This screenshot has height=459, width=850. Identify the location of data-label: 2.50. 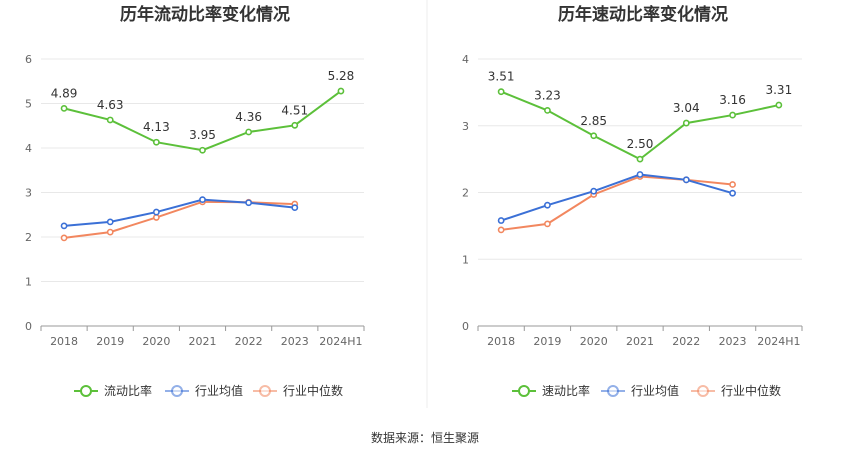
(640, 144).